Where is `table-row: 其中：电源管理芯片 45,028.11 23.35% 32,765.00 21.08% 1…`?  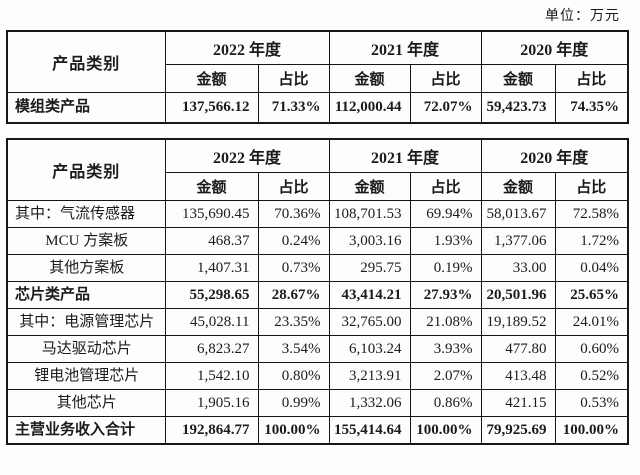 table-row: 其中：电源管理芯片 45,028.11 23.35% 32,765.00 21.08% 1… is located at coordinates (317, 322).